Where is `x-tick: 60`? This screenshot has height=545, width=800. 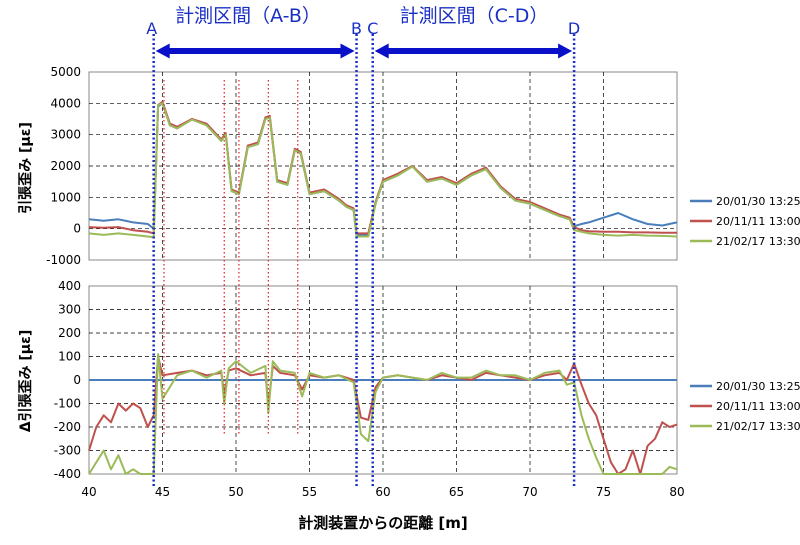
x-tick: 60 is located at coordinates (382, 492).